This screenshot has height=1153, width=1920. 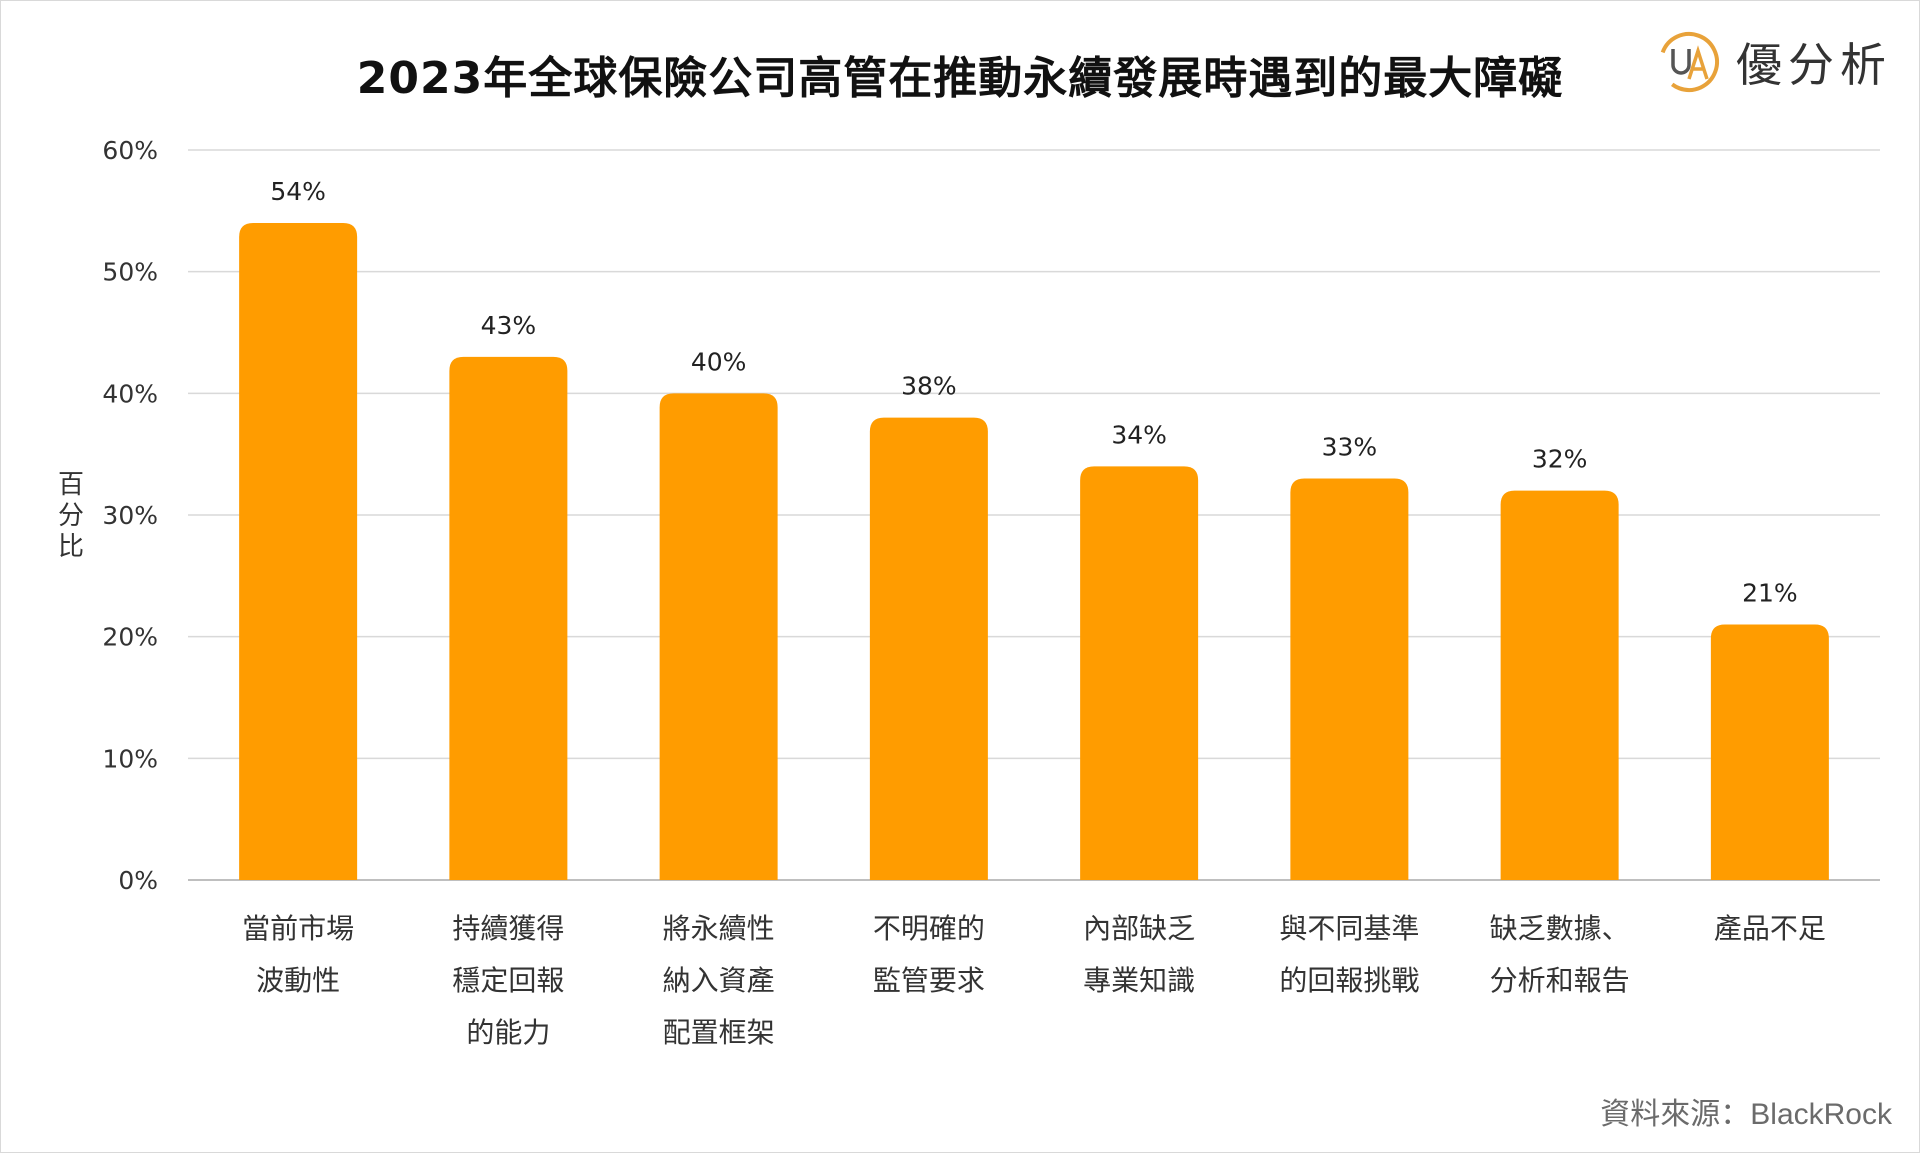 What do you see at coordinates (929, 928) in the screenshot?
I see `category-label: 不明確的` at bounding box center [929, 928].